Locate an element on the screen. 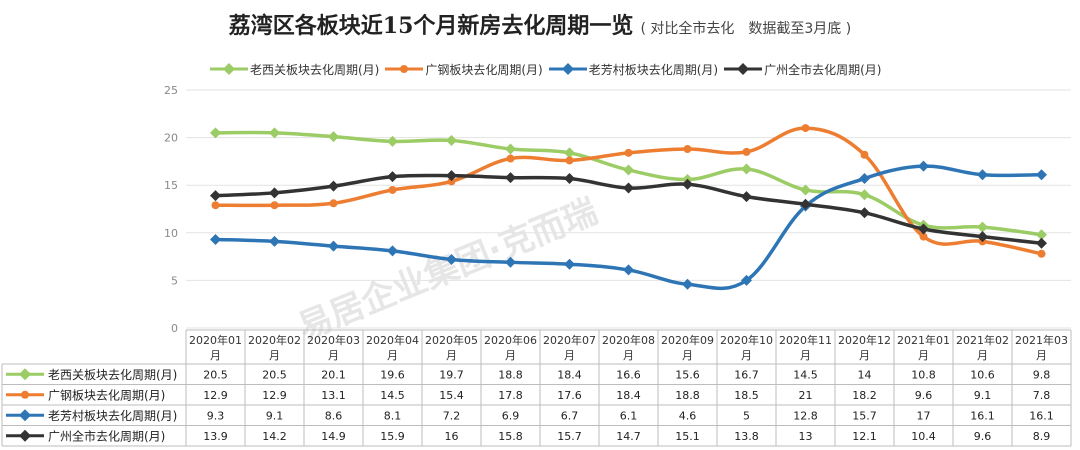 This screenshot has width=1080, height=450. table-cell-value: 18.2 is located at coordinates (864, 395).